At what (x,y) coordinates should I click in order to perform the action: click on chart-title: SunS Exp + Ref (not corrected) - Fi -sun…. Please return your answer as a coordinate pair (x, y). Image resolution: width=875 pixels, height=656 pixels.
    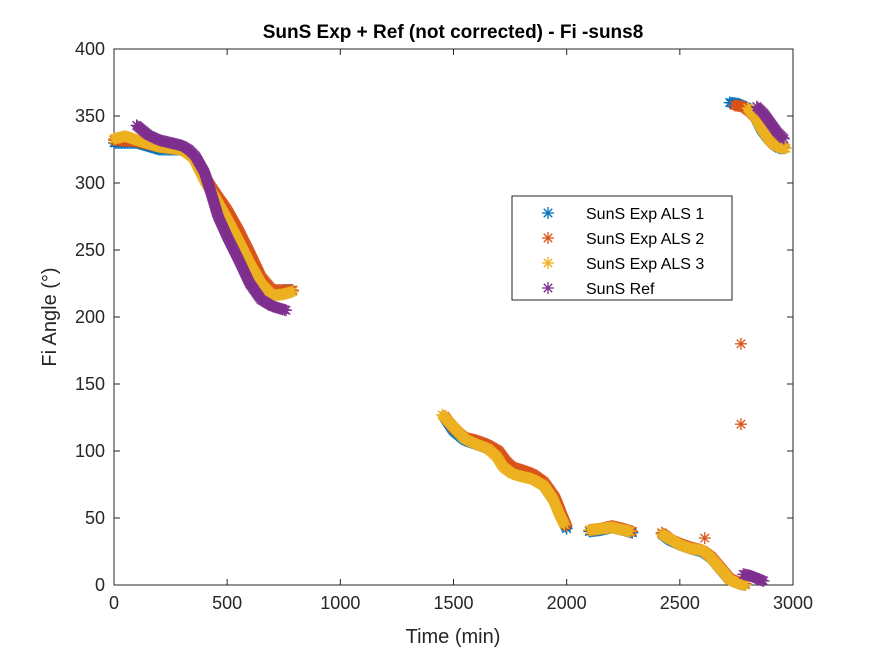
    Looking at the image, I should click on (453, 32).